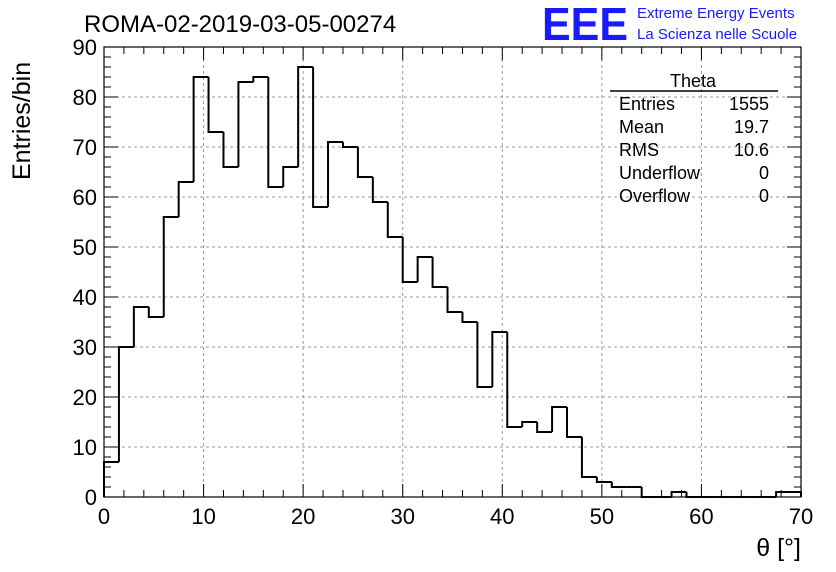 This screenshot has width=836, height=572. Describe the element at coordinates (91, 497) in the screenshot. I see `y-tick-label: 0` at that location.